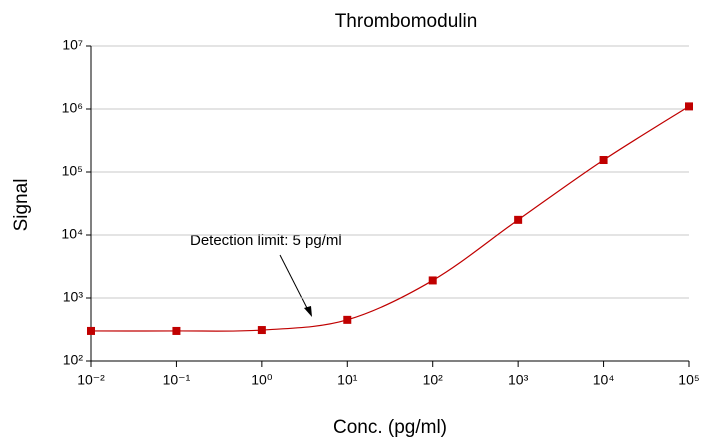  Describe the element at coordinates (73, 297) in the screenshot. I see `y-tick-label: 10³` at that location.